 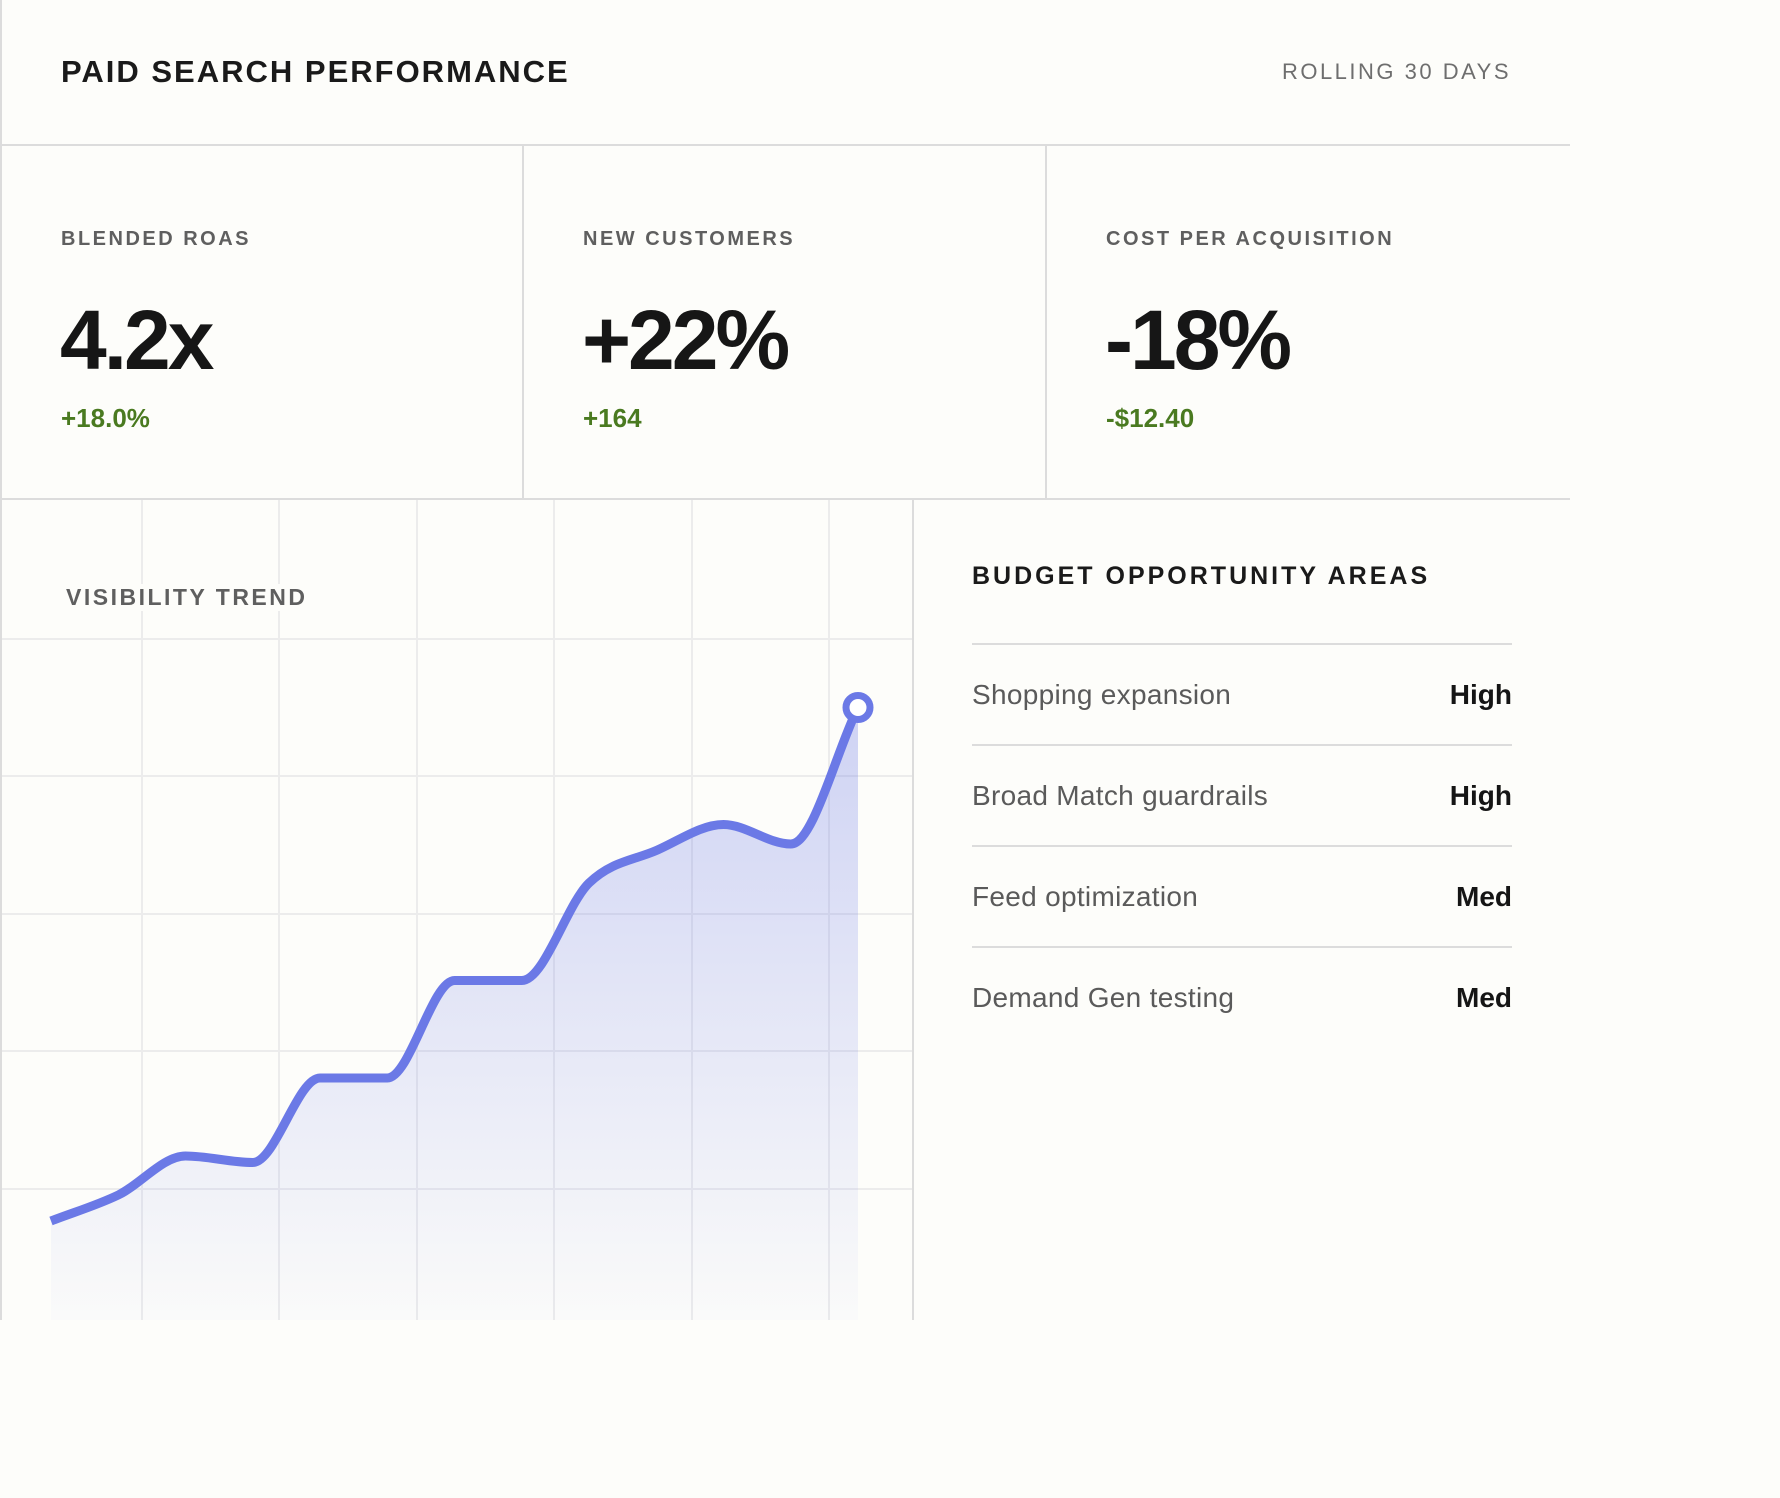 I want to click on chart-title: VISIBILITY TREND, so click(x=187, y=597).